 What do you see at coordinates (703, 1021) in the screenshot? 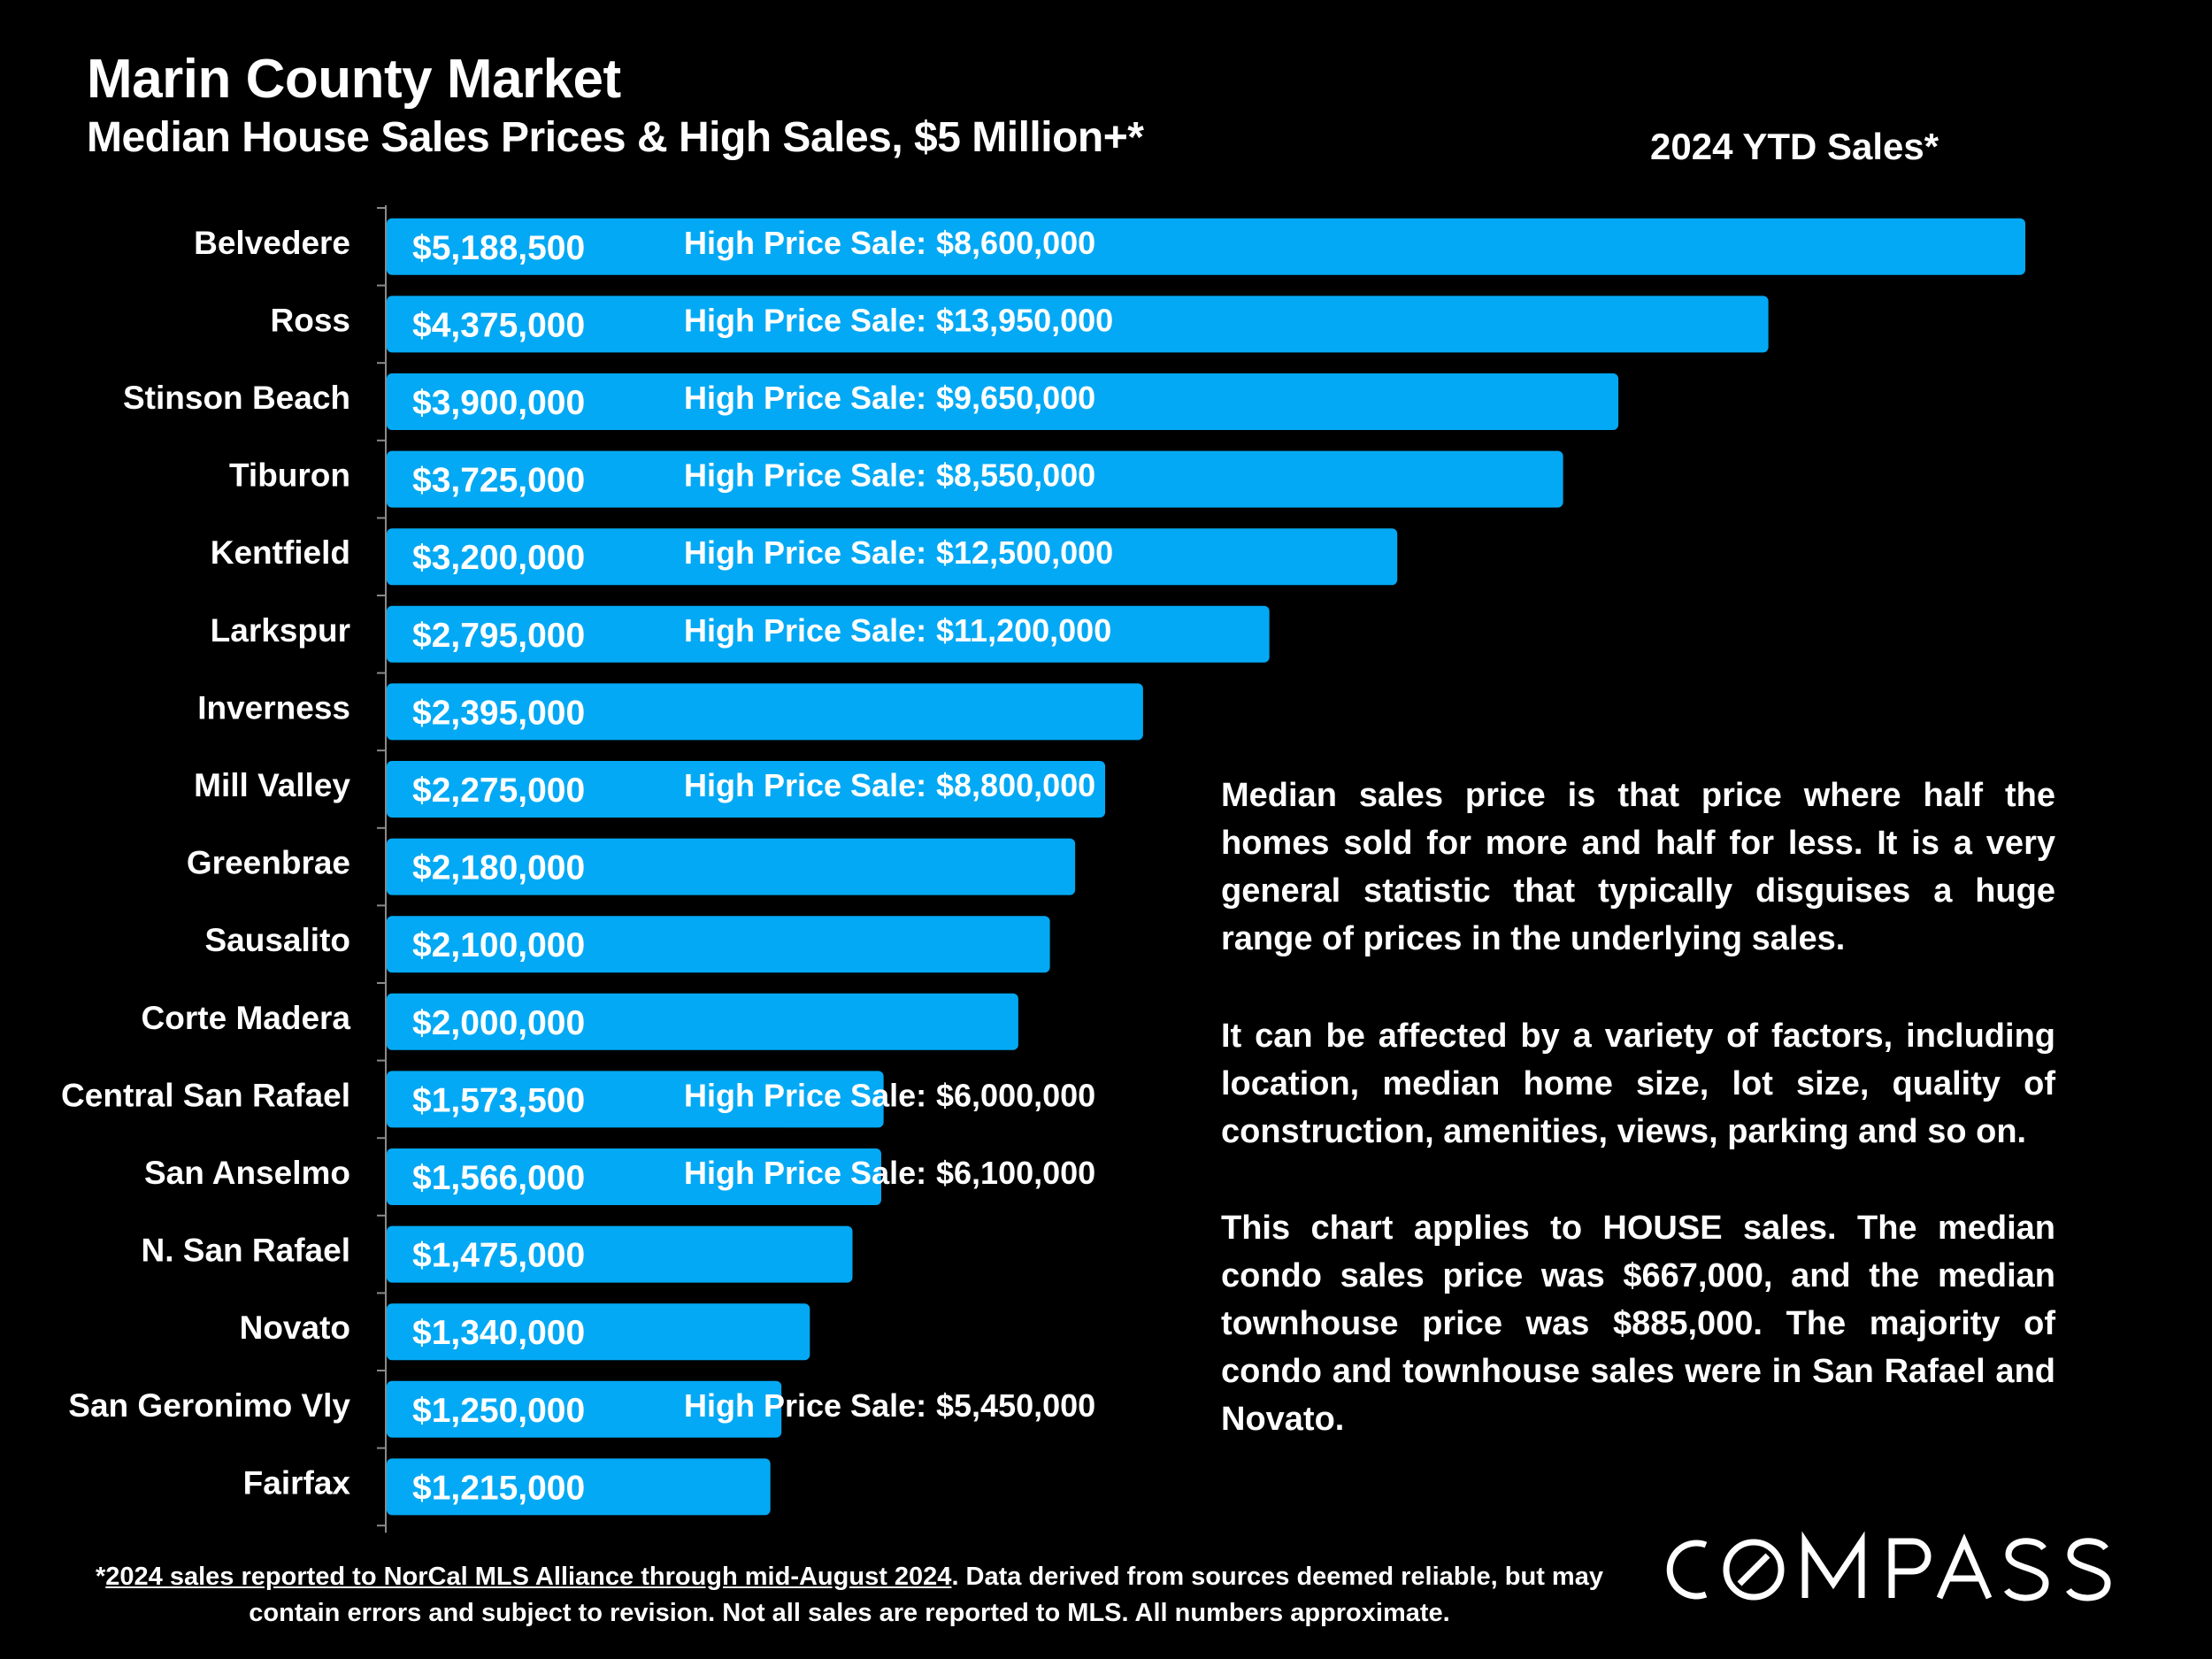
I see `bar-corte-madera` at bounding box center [703, 1021].